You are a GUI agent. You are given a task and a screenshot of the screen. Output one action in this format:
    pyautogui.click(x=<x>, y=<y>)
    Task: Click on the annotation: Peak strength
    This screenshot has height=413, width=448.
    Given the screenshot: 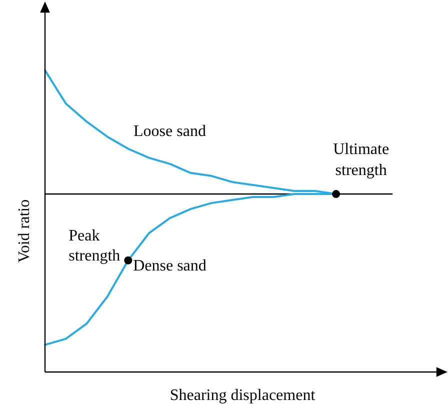 What is the action you would take?
    pyautogui.click(x=94, y=246)
    